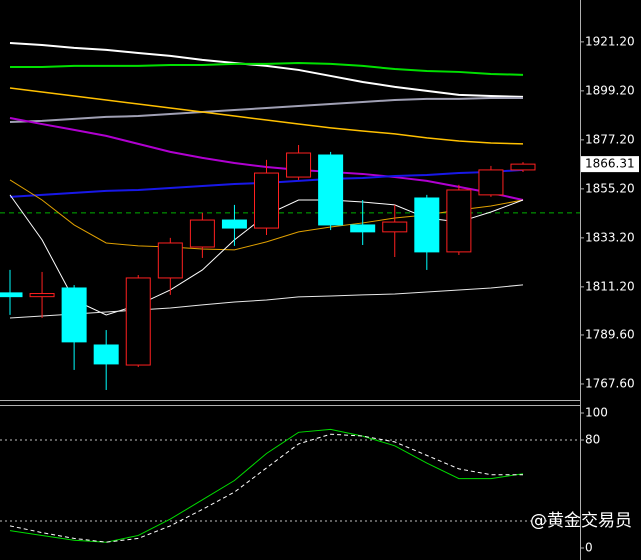  I want to click on last-price-box, so click(610, 164).